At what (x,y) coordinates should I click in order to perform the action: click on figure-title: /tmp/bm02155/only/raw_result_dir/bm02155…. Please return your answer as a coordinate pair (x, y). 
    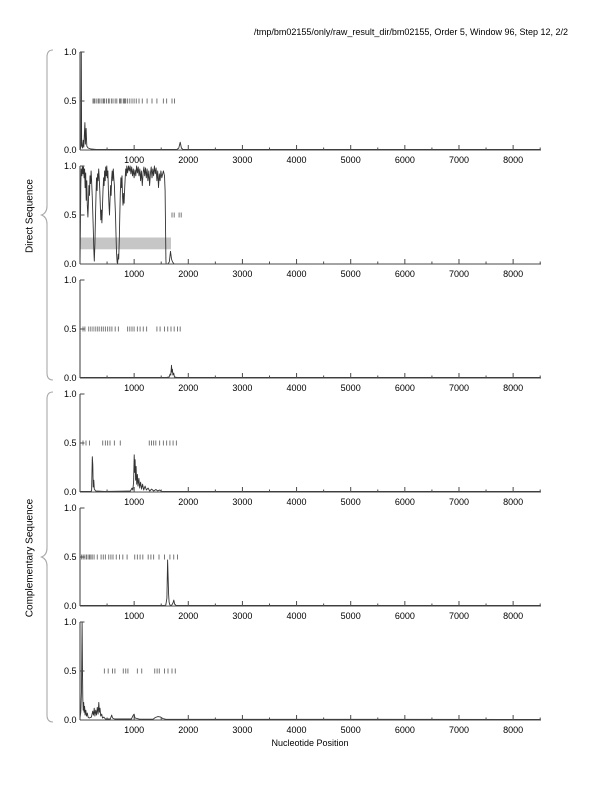
    Looking at the image, I should click on (410, 32).